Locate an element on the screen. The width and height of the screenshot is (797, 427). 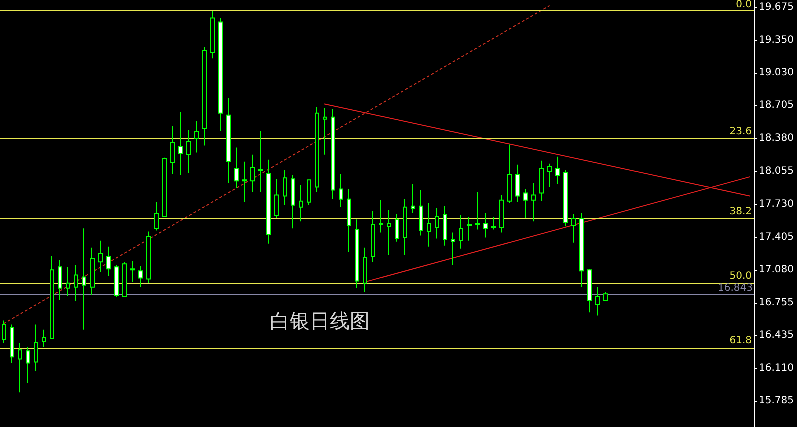
y-tick-label: 18.380 is located at coordinates (776, 138).